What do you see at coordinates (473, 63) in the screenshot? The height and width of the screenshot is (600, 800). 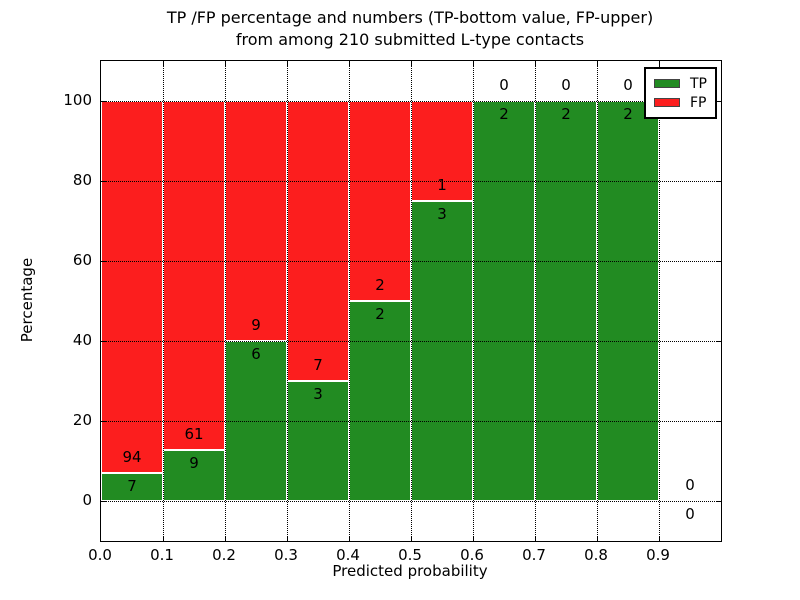 I see `x-tick-top-0.6` at bounding box center [473, 63].